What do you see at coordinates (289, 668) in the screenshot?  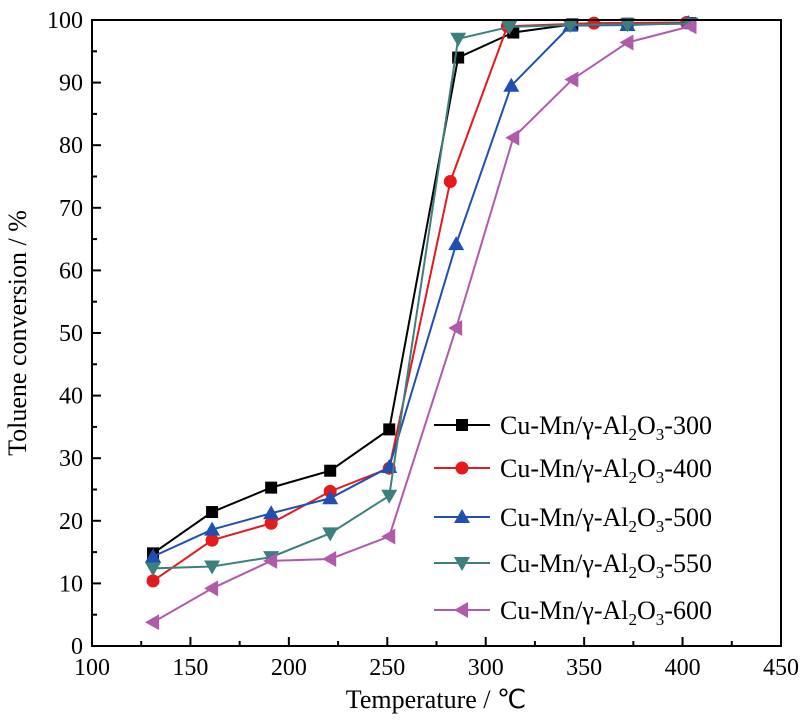 I see `x-tick-label: 200` at bounding box center [289, 668].